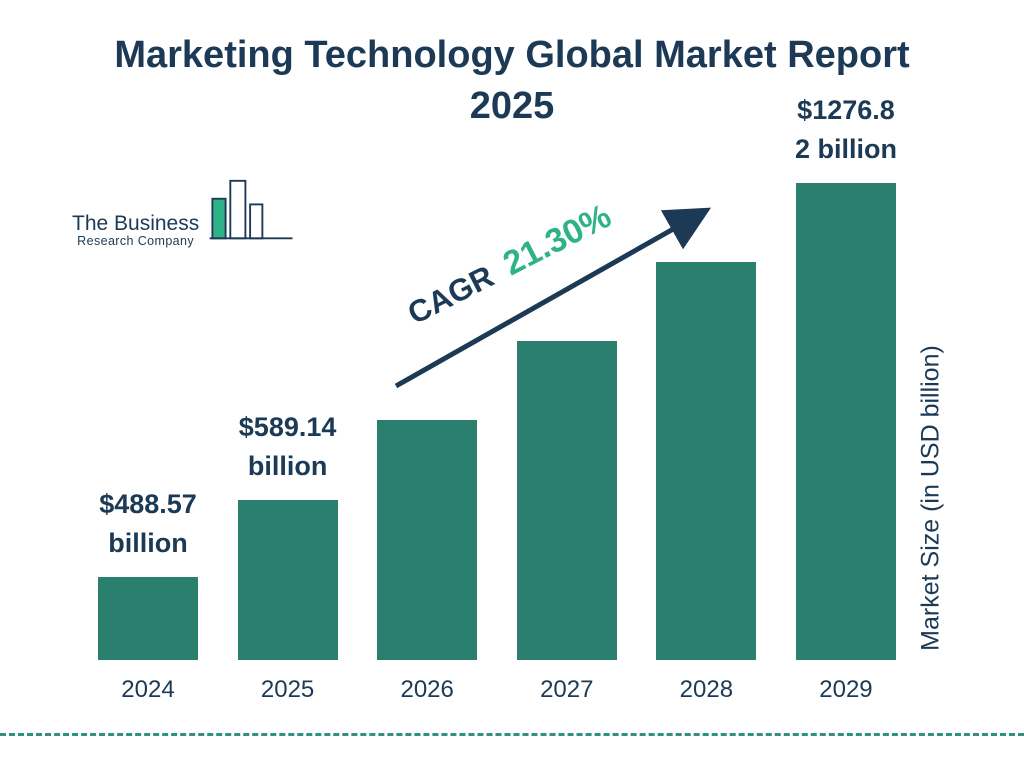  I want to click on company-logo-text: The Business Research Company, so click(135, 230).